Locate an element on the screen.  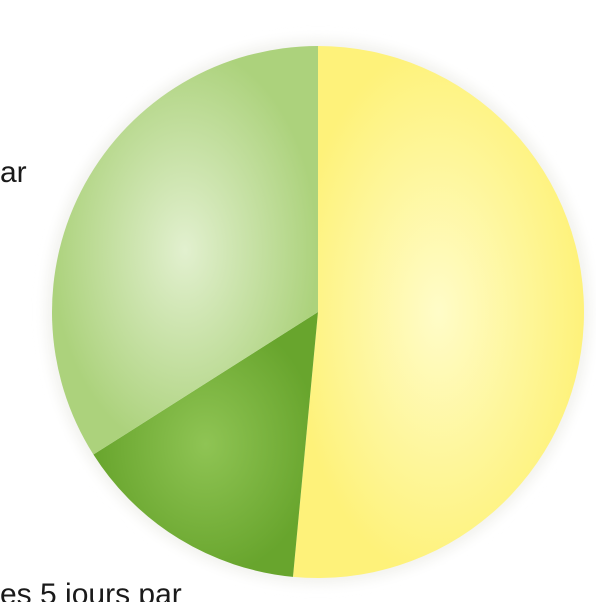
partial-label-bottom: es 5 jours par is located at coordinates (91, 590).